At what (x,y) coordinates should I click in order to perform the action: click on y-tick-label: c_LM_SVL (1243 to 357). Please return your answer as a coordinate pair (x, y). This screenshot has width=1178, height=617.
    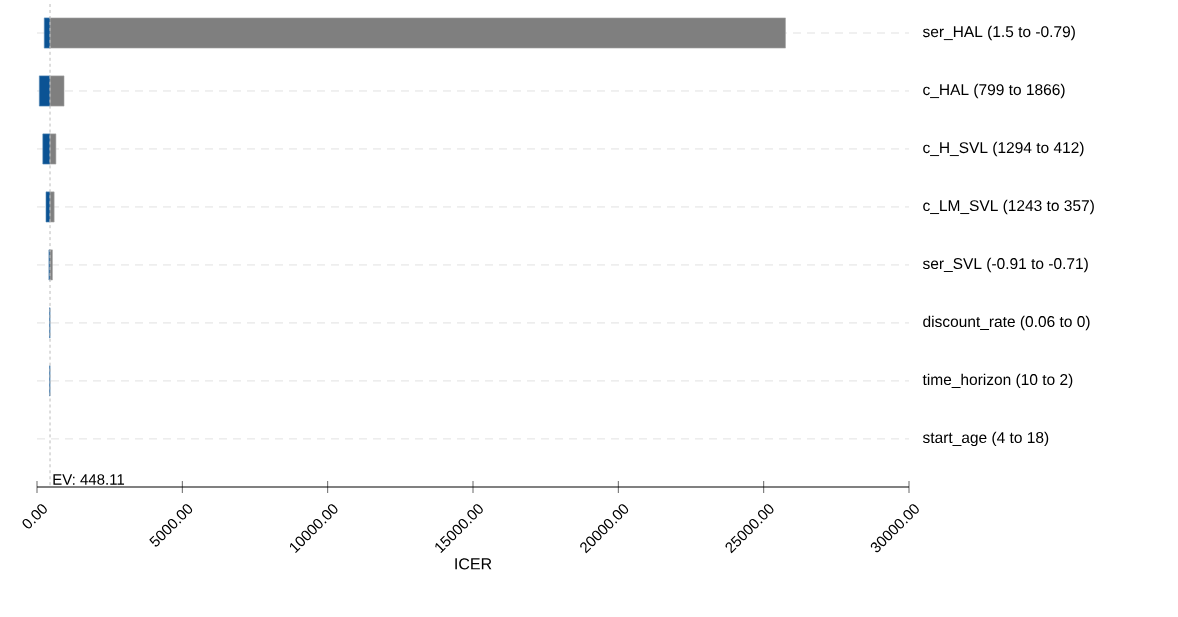
    Looking at the image, I should click on (1008, 207).